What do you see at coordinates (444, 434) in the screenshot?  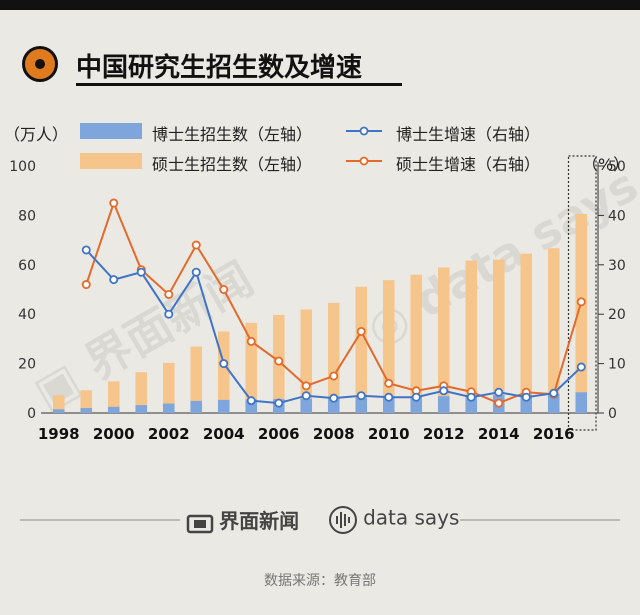 I see `x-axis-tick-label: 2012` at bounding box center [444, 434].